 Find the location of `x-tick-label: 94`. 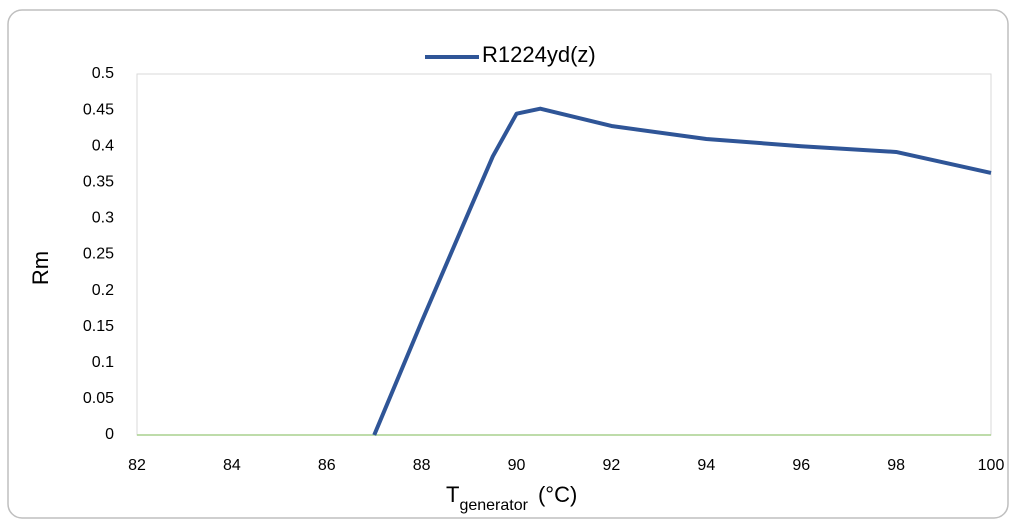

x-tick-label: 94 is located at coordinates (706, 465).